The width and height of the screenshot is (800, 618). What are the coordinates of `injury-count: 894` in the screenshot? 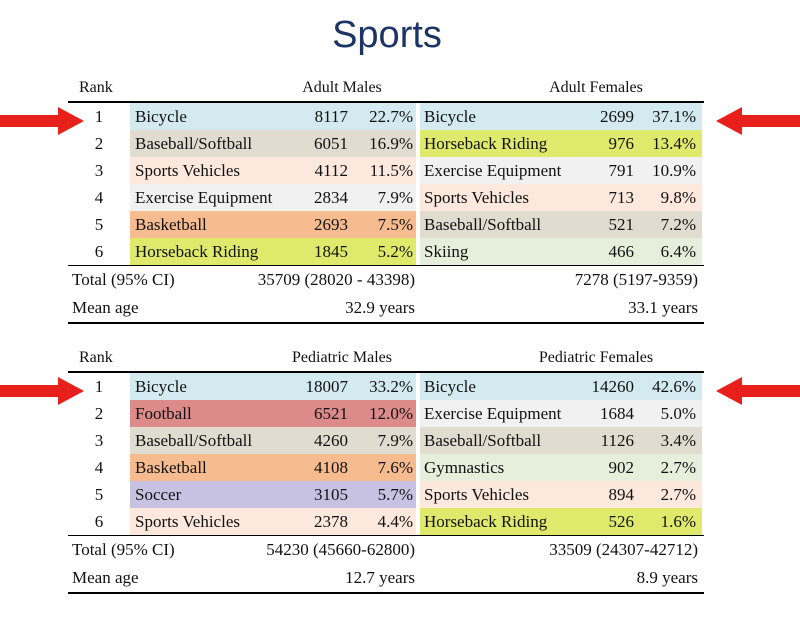 It's located at (621, 494).